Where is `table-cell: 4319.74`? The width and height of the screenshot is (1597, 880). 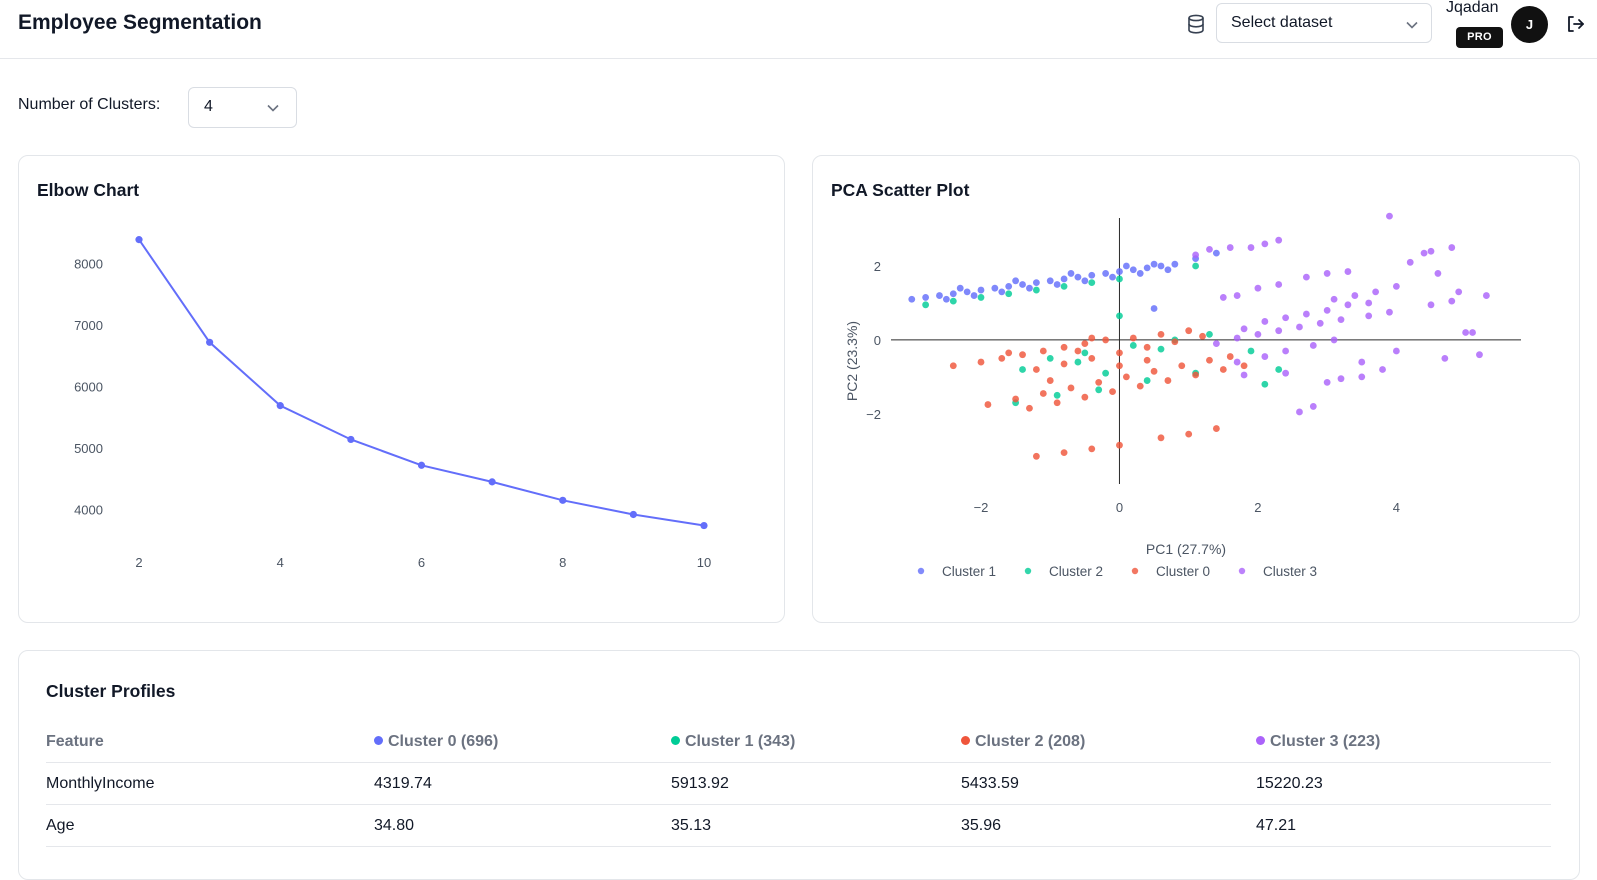 table-cell: 4319.74 is located at coordinates (403, 783).